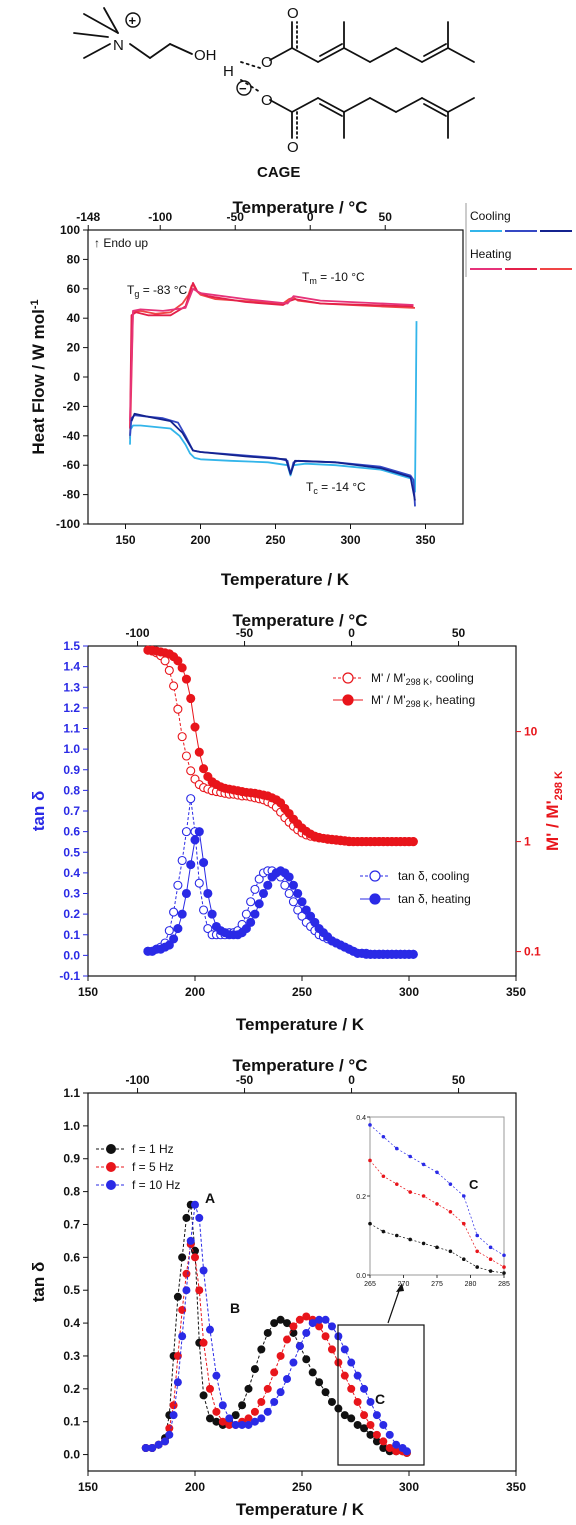  Describe the element at coordinates (121, 243) in the screenshot. I see `dsc-endo-up-annotation: ↑ Endo up` at that location.